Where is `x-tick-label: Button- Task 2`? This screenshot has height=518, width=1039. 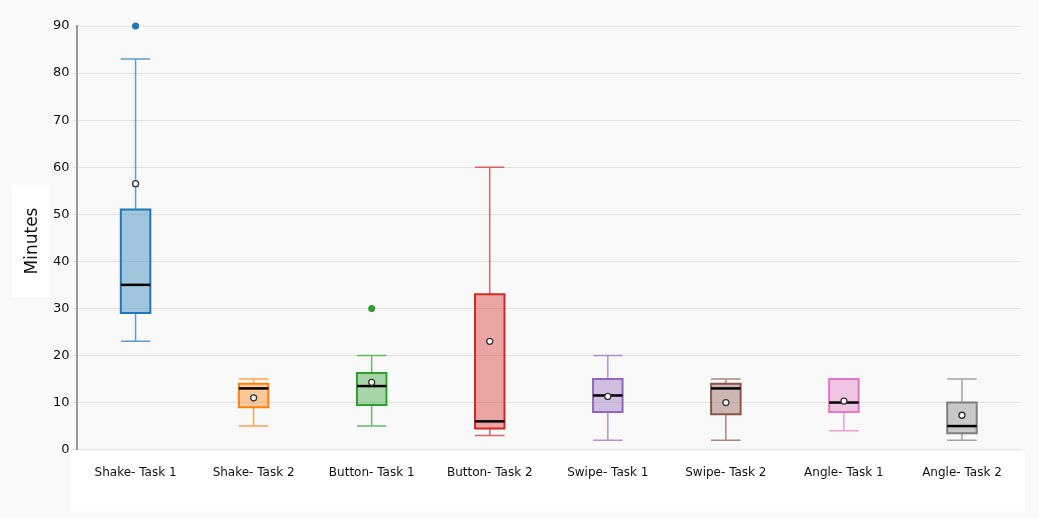
x-tick-label: Button- Task 2 is located at coordinates (489, 471).